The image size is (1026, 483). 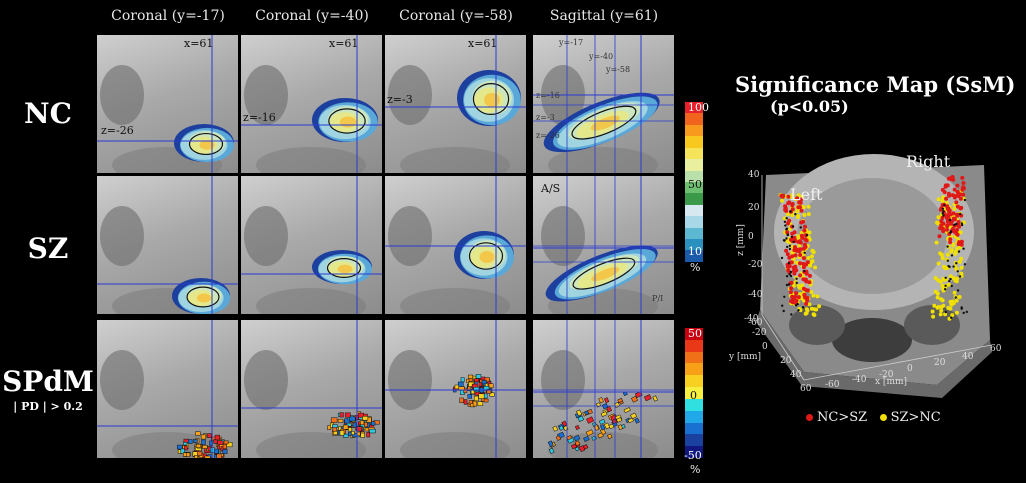 What do you see at coordinates (311, 104) in the screenshot?
I see `panel-r1-c2: x=61 z=-16` at bounding box center [311, 104].